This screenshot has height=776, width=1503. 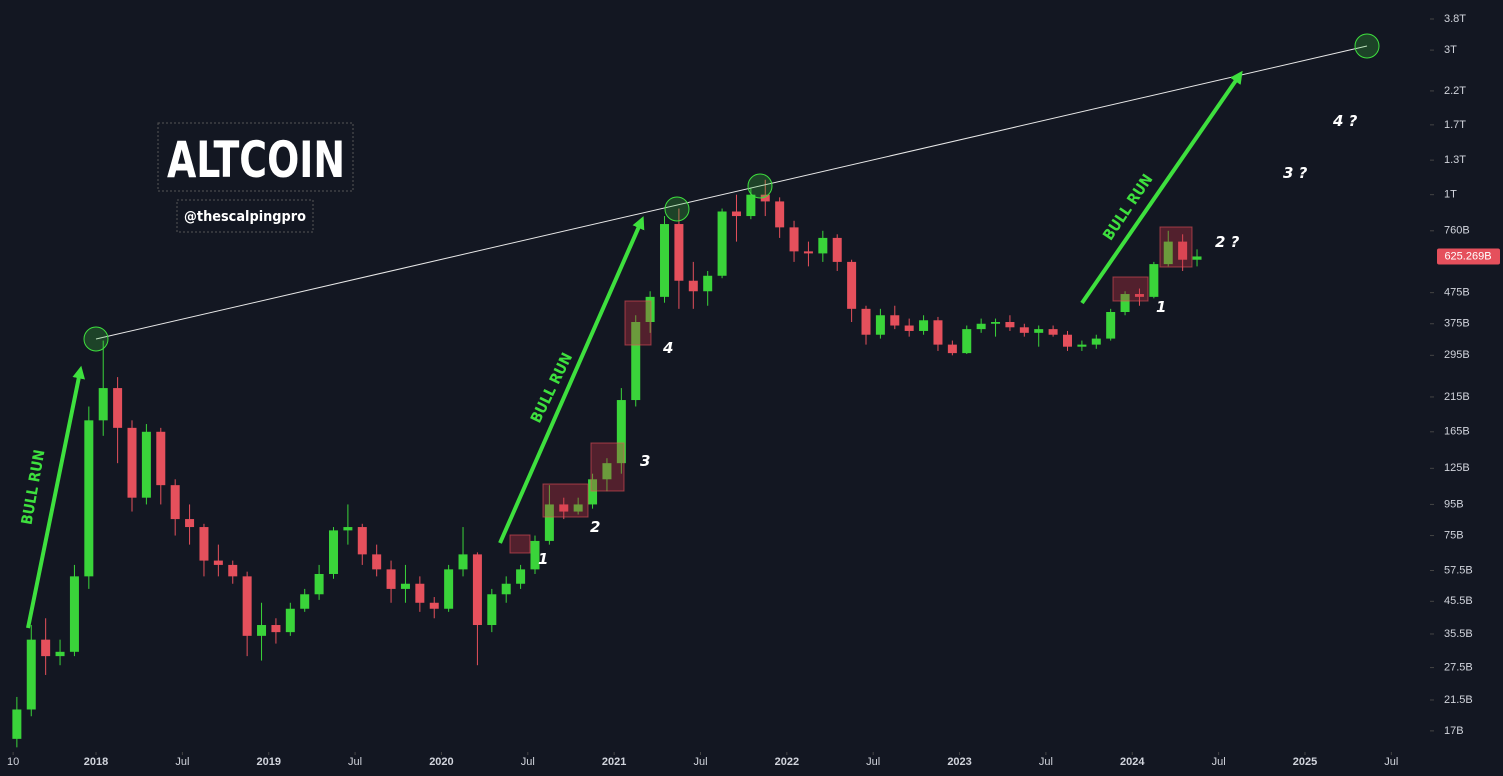 I want to click on y-tick-label: 475B, so click(x=1457, y=293).